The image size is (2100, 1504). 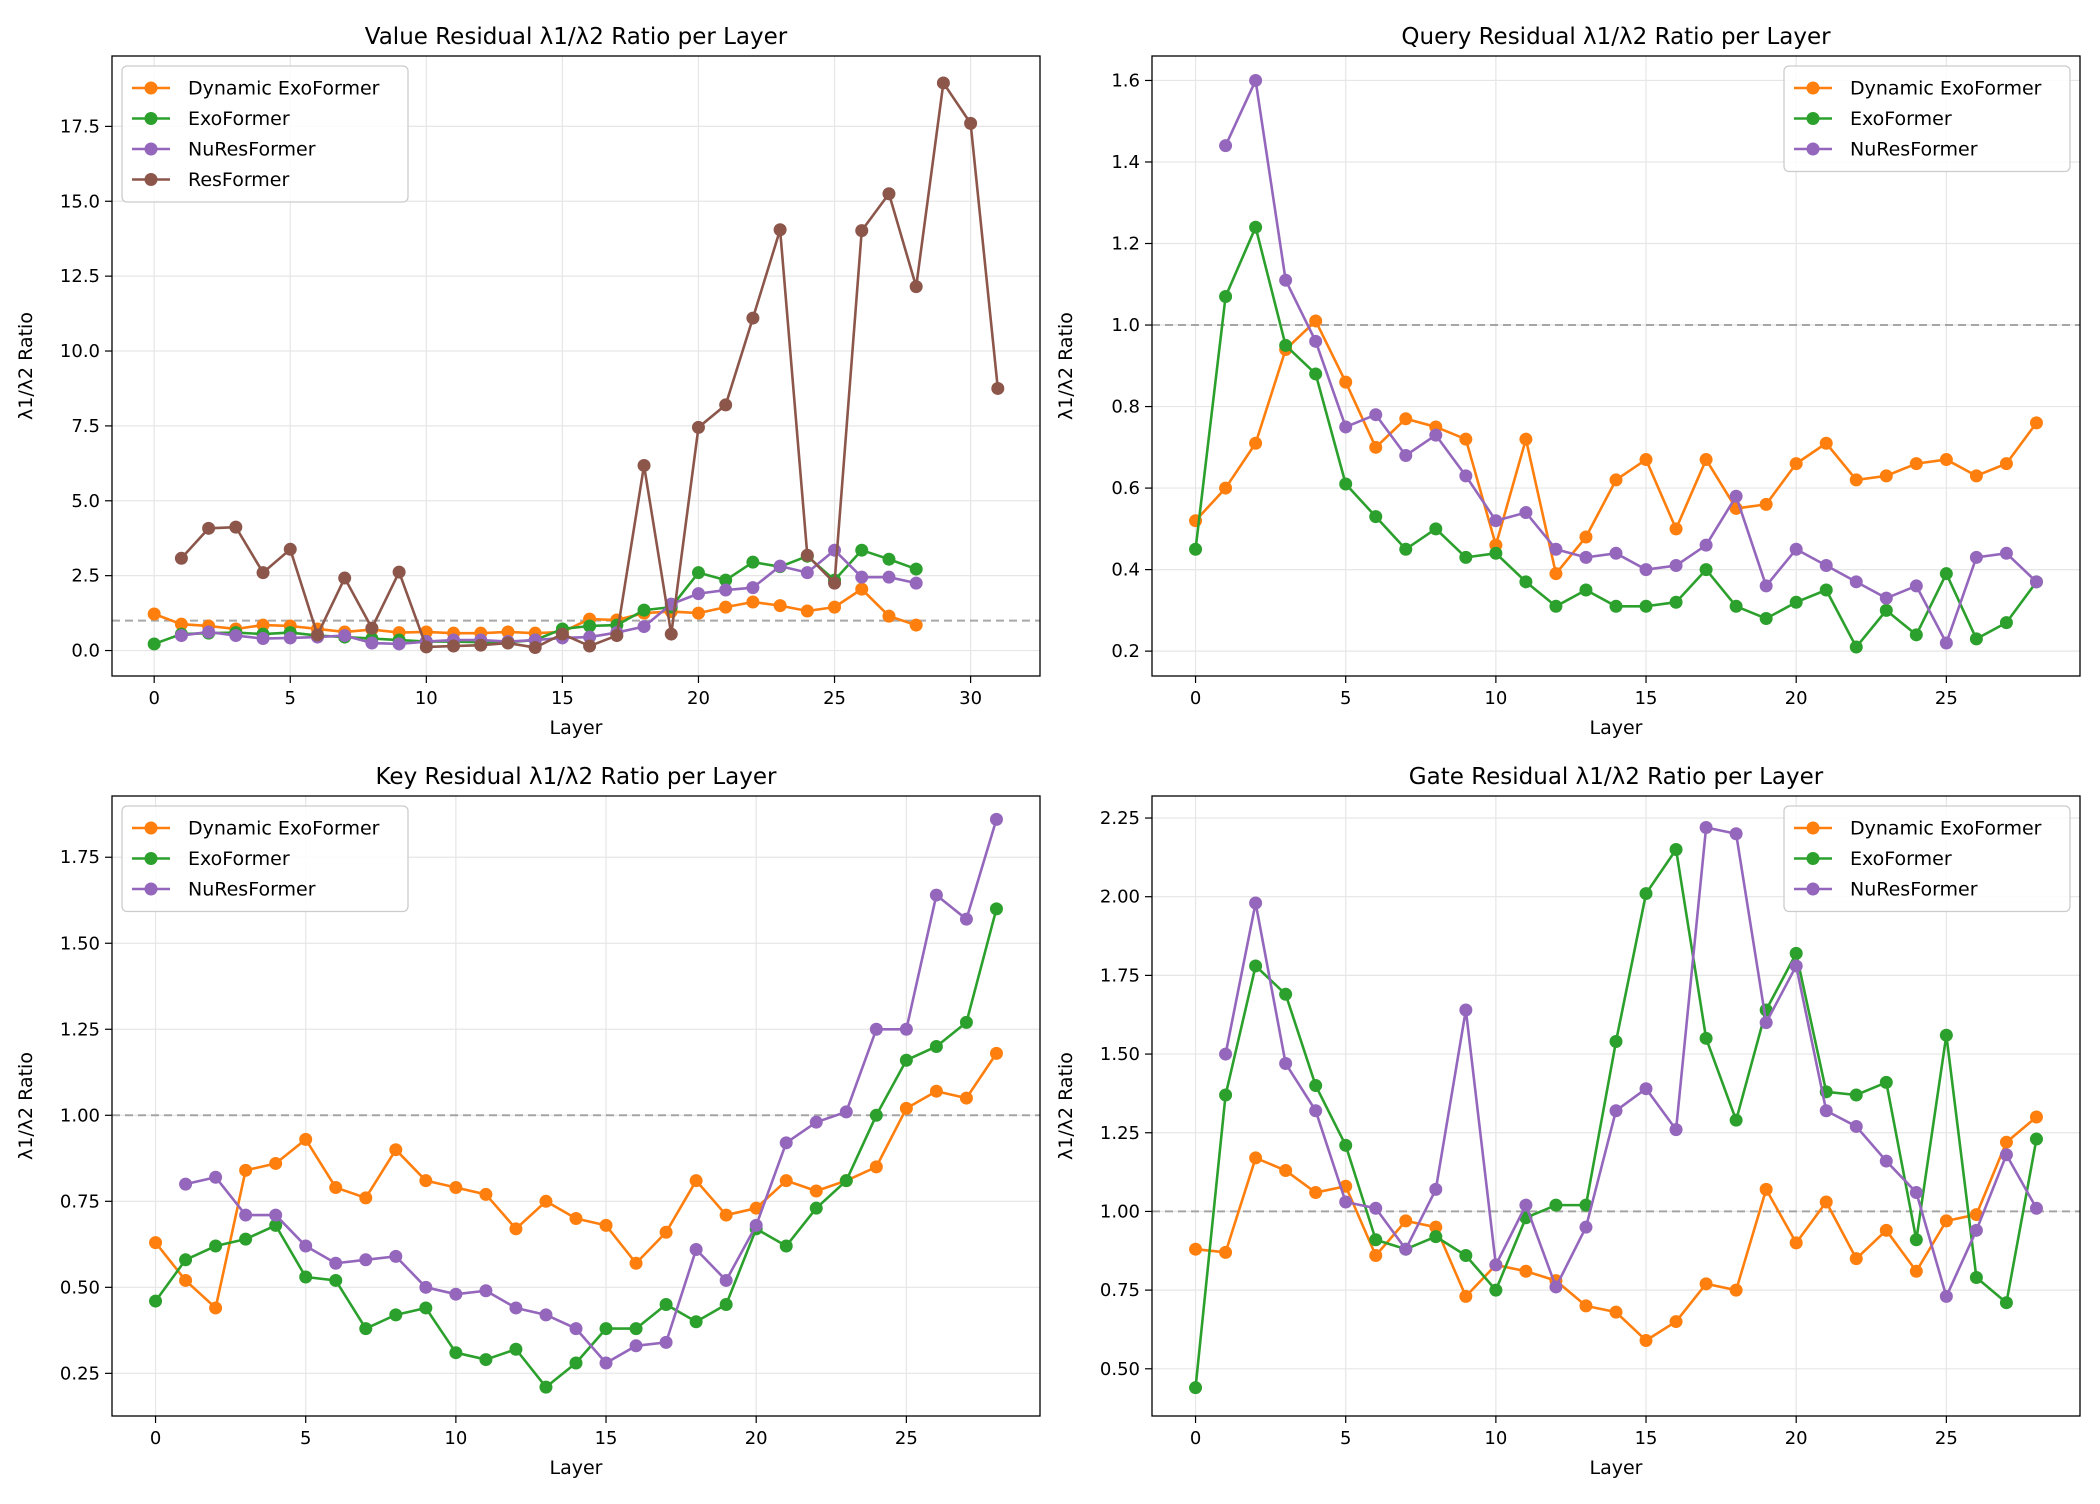 What do you see at coordinates (426, 698) in the screenshot?
I see `x-tick-label: 10` at bounding box center [426, 698].